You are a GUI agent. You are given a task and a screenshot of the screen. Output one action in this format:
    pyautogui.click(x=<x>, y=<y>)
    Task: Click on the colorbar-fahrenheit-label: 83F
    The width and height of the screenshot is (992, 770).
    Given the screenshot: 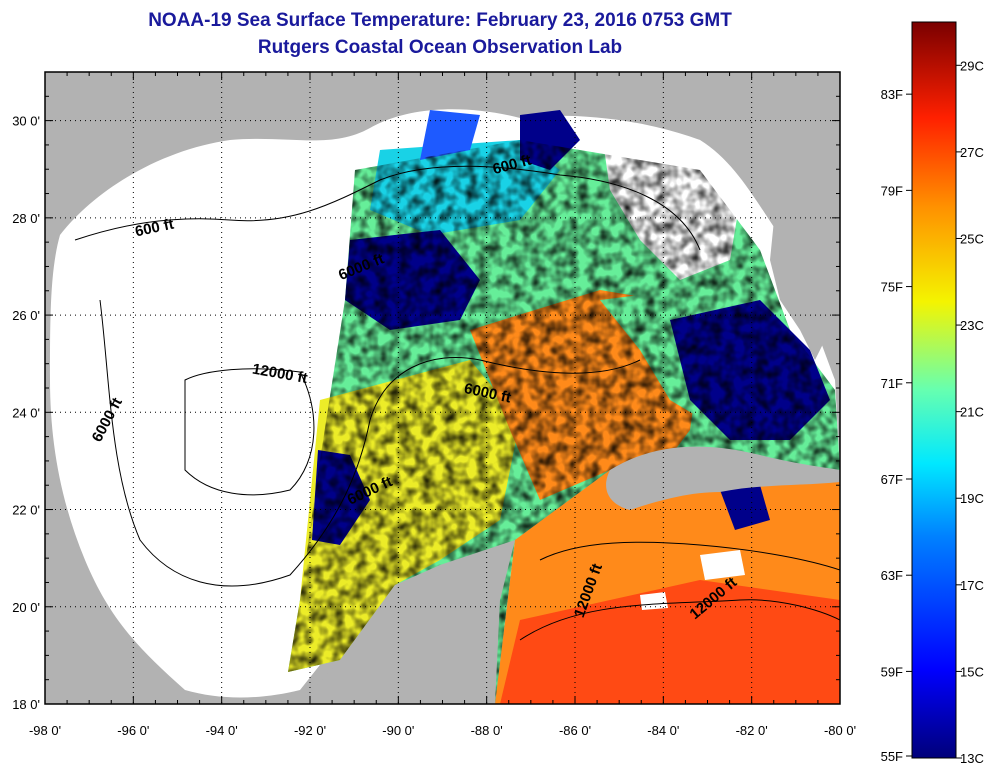 What is the action you would take?
    pyautogui.click(x=892, y=94)
    